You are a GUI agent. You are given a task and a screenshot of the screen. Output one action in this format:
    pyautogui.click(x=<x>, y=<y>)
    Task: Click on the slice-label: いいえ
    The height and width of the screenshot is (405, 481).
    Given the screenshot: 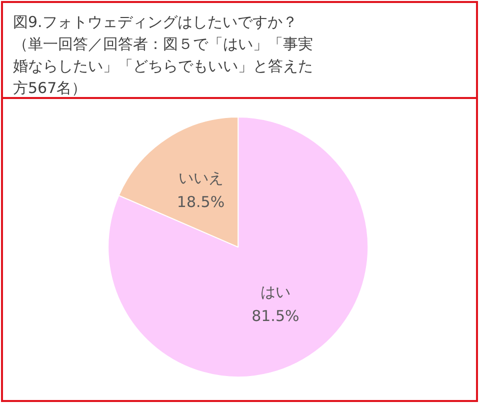 What is the action you would take?
    pyautogui.click(x=201, y=178)
    